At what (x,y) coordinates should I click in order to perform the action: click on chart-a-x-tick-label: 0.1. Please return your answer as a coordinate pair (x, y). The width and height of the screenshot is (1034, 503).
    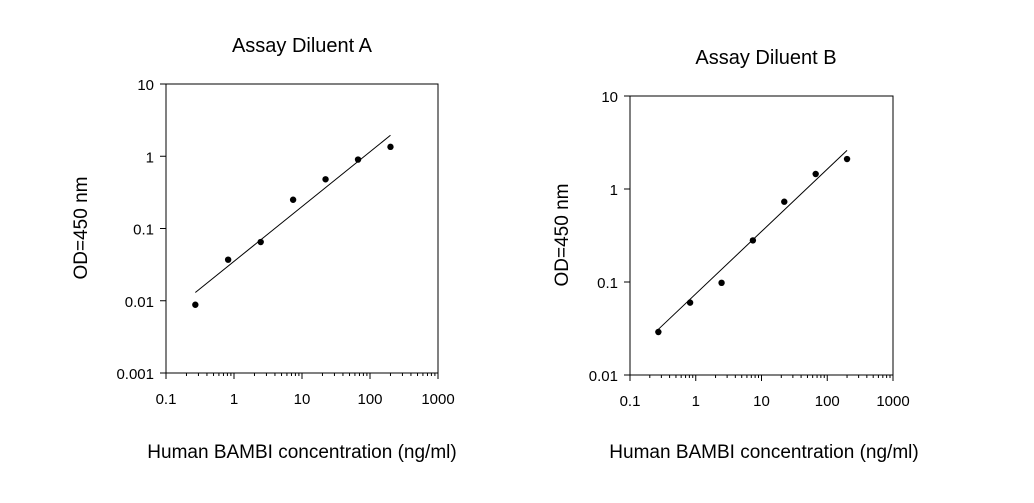
    Looking at the image, I should click on (166, 399).